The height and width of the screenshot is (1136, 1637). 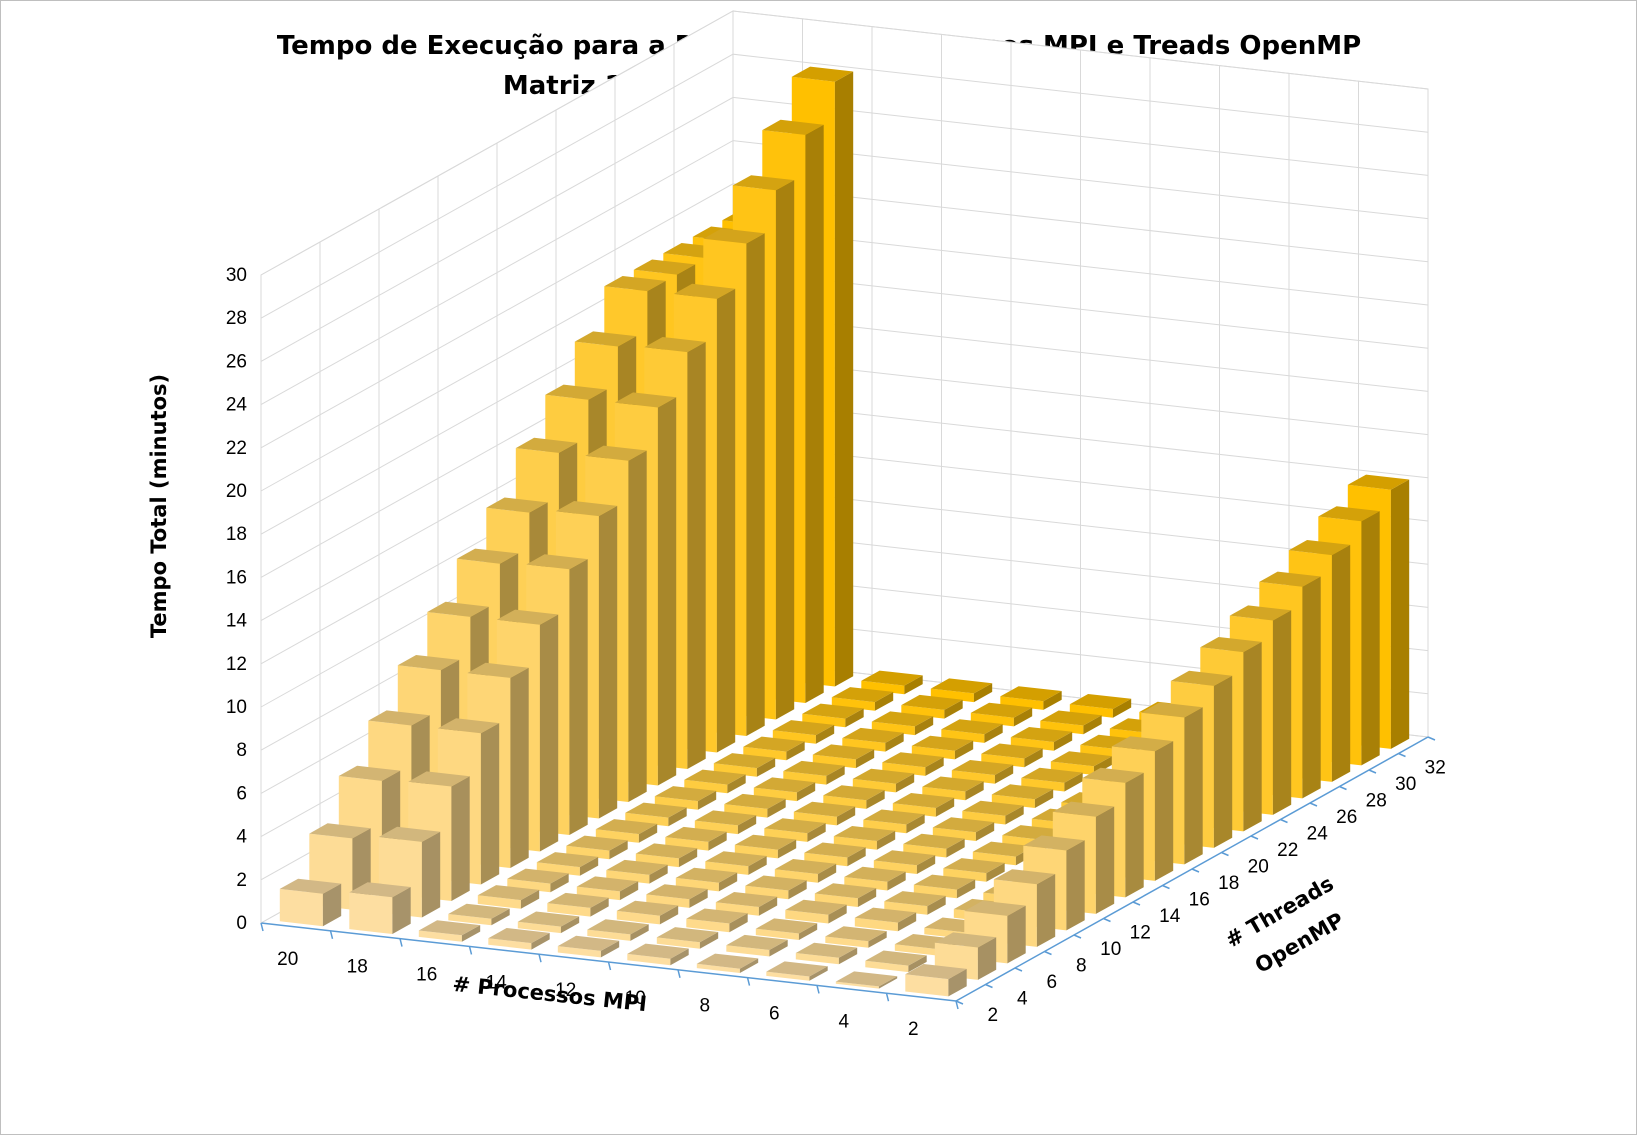 I want to click on z-tick-label: 30, so click(x=236, y=275).